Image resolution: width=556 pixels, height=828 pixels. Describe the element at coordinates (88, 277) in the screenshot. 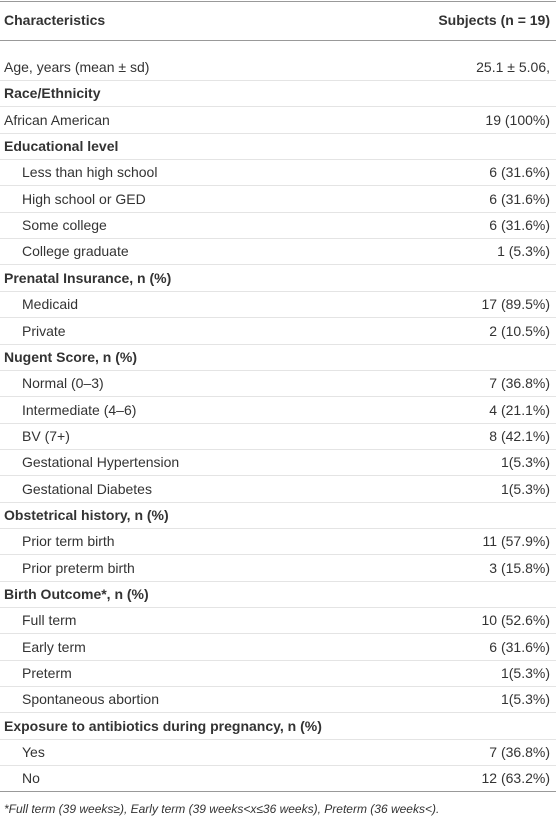

I see `section-title: Prenatal Insurance, n (%)` at that location.